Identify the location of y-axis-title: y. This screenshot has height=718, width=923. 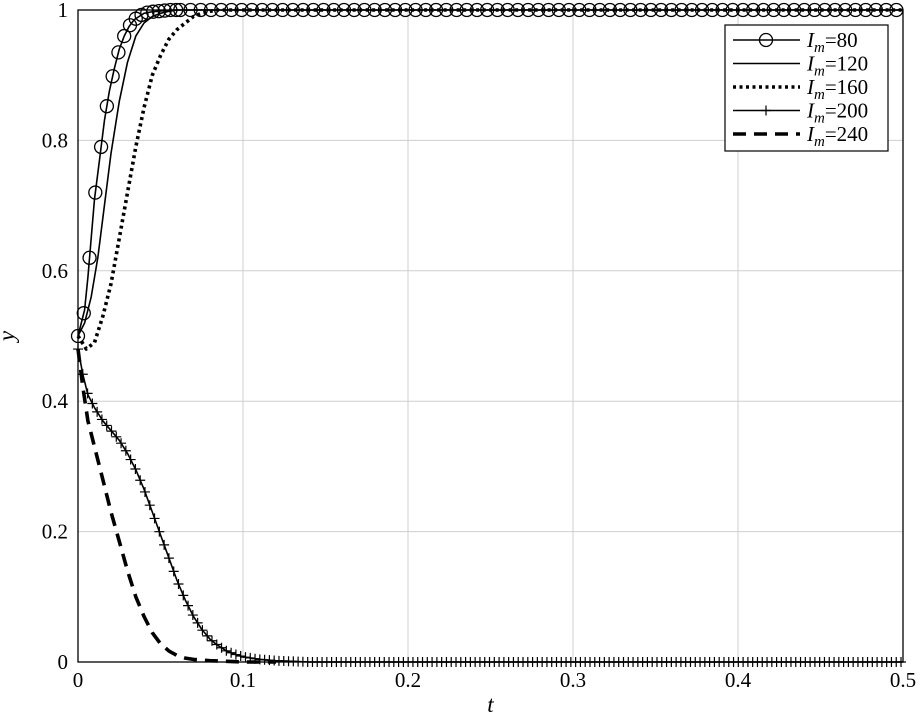
(9, 336).